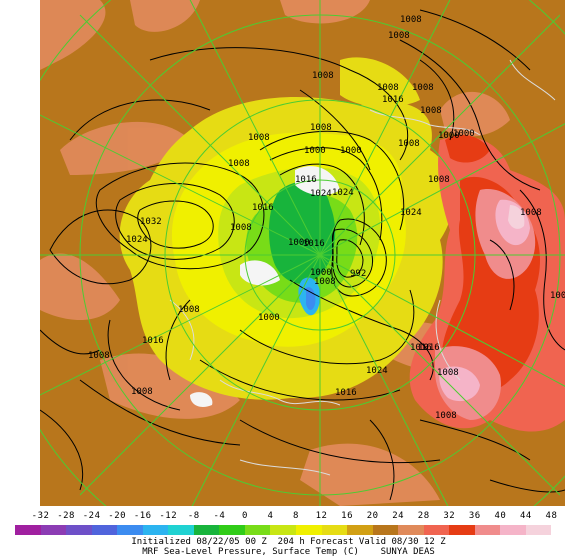 This screenshot has height=558, width=577. What do you see at coordinates (265, 286) in the screenshot?
I see `cold-patches` at bounding box center [265, 286].